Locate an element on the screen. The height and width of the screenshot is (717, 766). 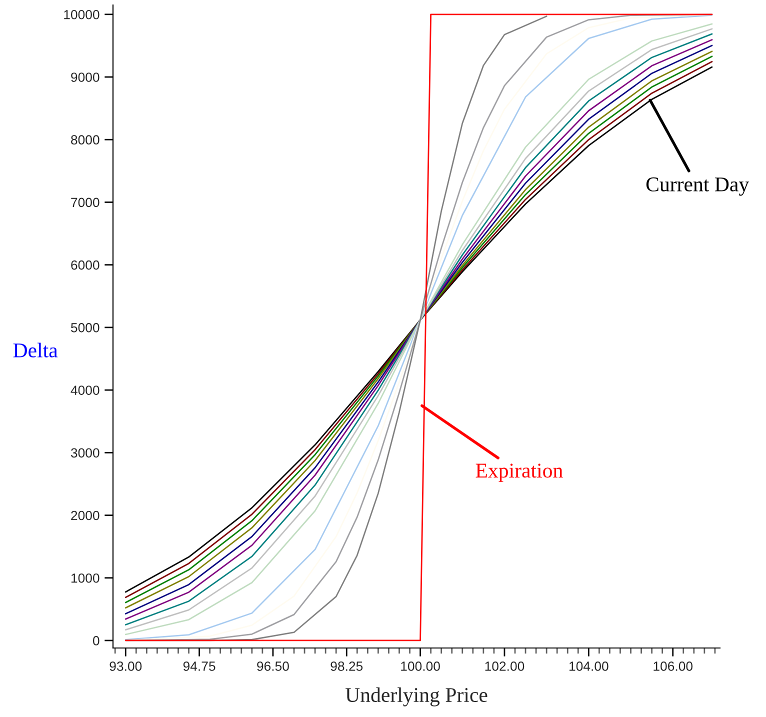
x-tick-label: 96.50 is located at coordinates (273, 666).